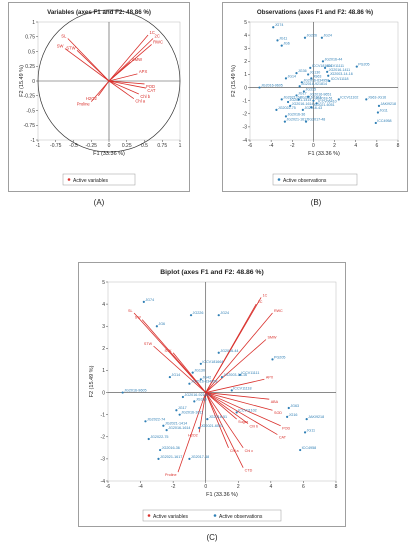  What do you see at coordinates (311, 97) in the screenshot?
I see `observation-label: JG2016-1611` at bounding box center [311, 97].